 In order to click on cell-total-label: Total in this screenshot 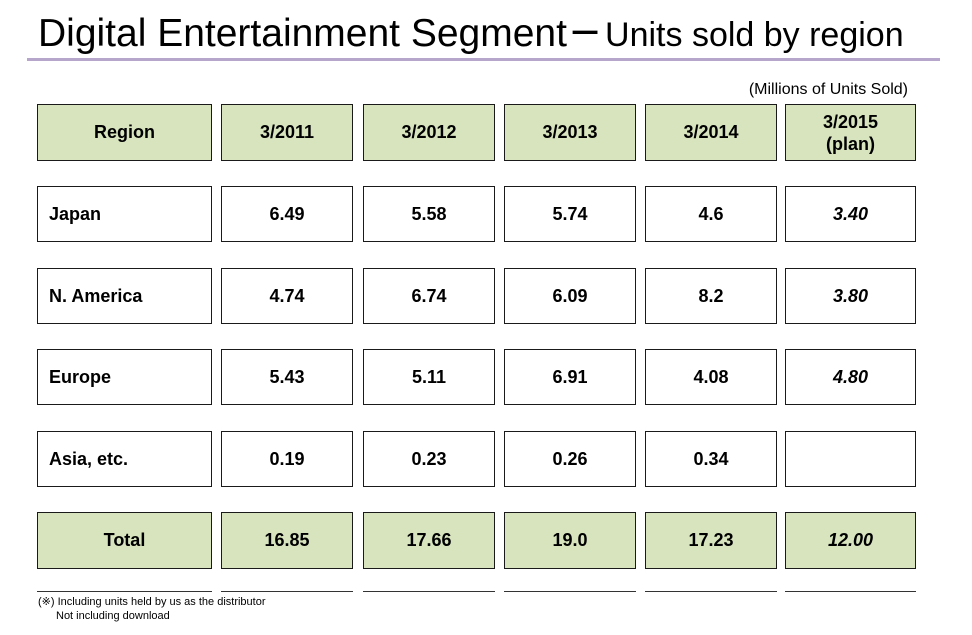, I will do `click(124, 540)`.